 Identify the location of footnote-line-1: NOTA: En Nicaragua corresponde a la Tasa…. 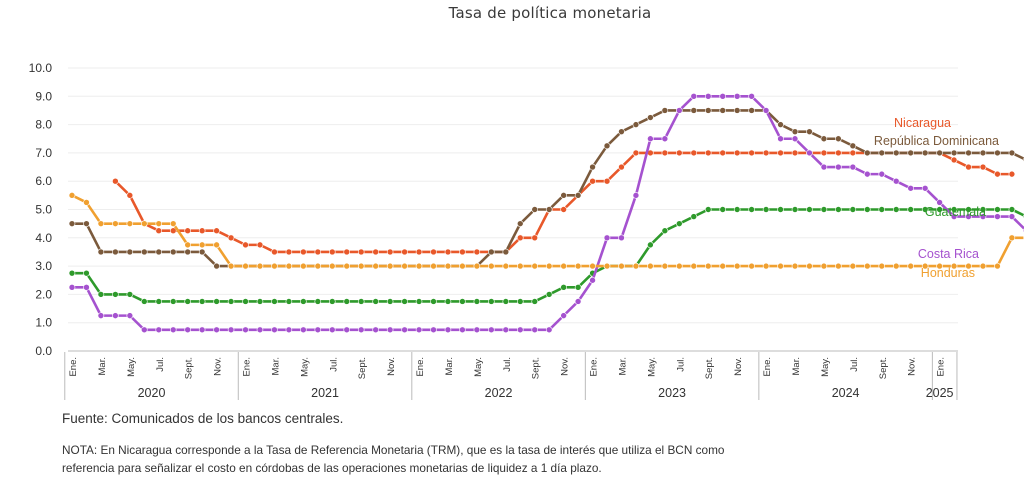
(393, 450).